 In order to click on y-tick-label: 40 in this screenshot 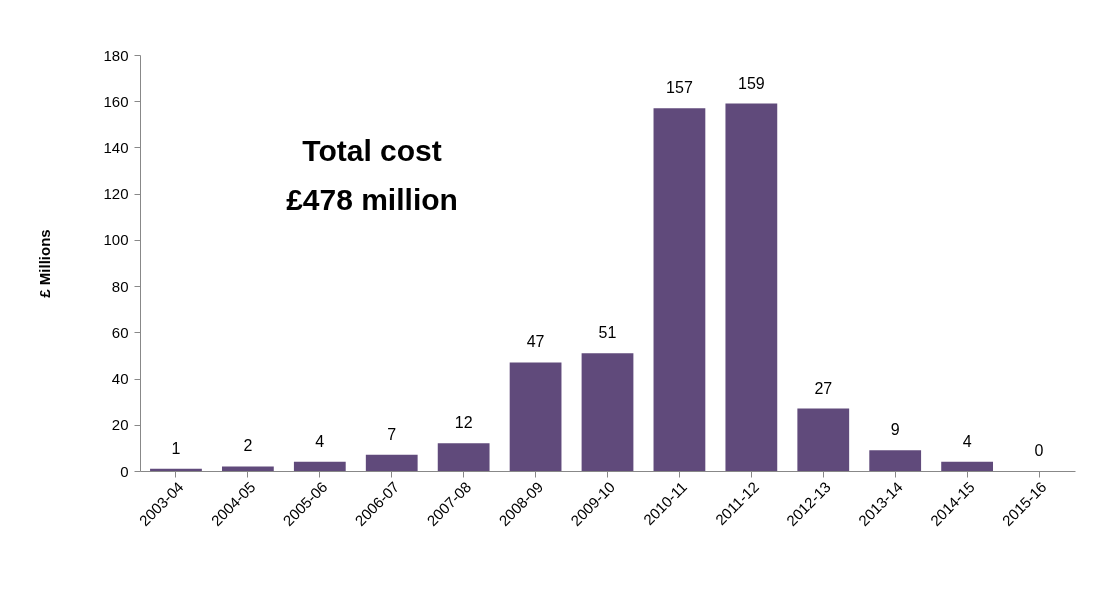, I will do `click(120, 379)`.